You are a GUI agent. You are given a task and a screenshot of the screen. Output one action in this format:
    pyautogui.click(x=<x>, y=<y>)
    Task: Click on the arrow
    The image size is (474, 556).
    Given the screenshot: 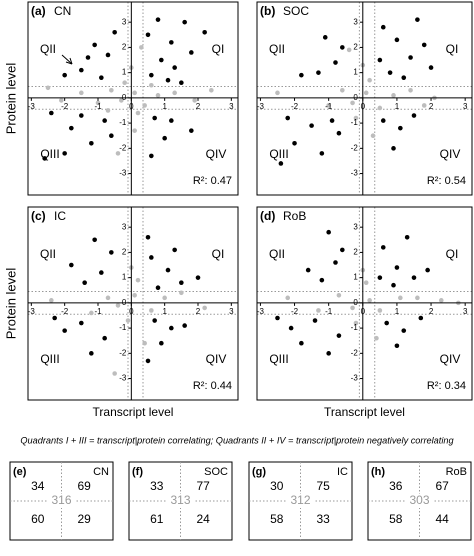 What is the action you would take?
    pyautogui.click(x=67, y=59)
    